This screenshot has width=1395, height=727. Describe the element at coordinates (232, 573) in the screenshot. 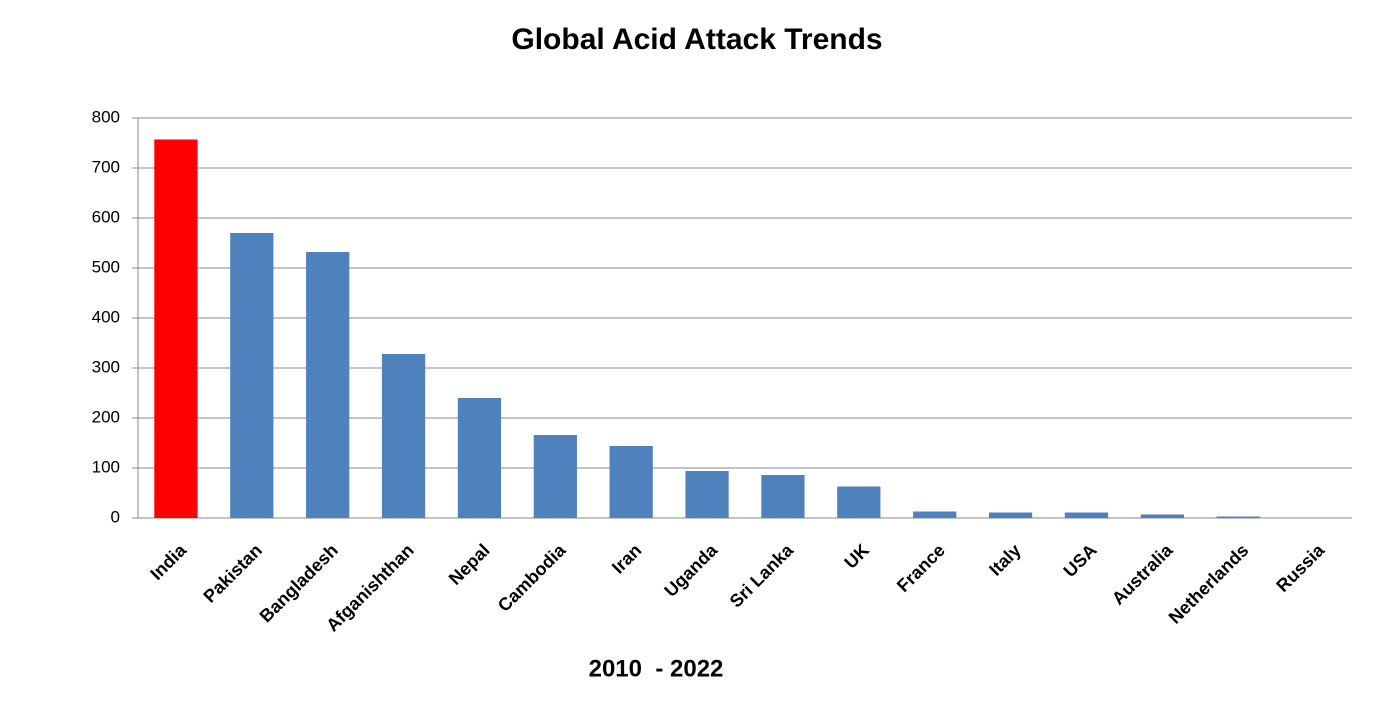

I see `x-tick-label: Pakistan` at that location.